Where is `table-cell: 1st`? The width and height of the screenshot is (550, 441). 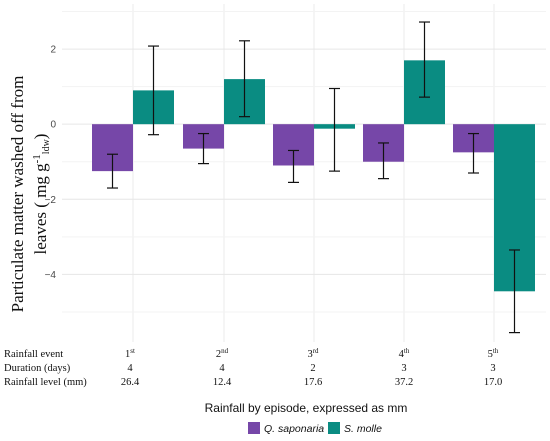
table-cell: 1st is located at coordinates (130, 353).